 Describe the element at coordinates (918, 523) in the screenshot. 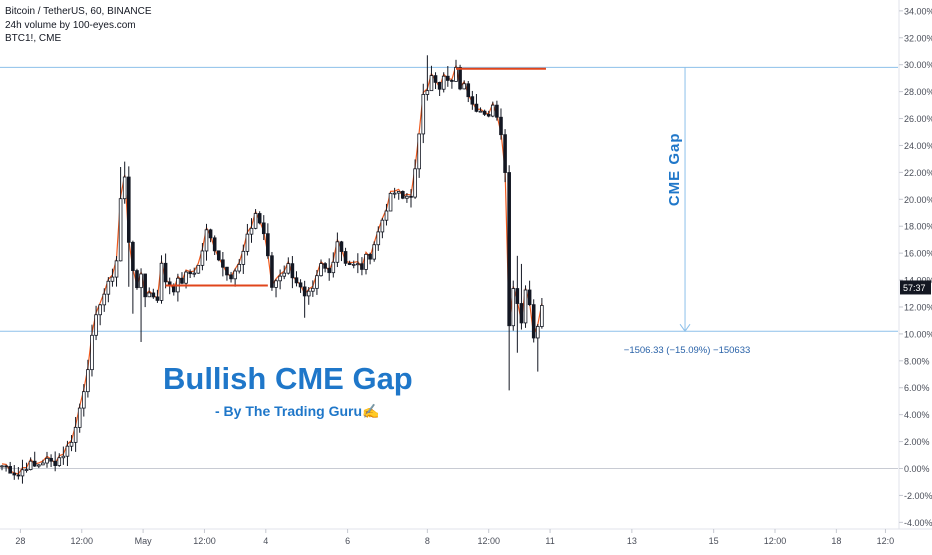

I see `price-axis-label: -4.00%` at that location.